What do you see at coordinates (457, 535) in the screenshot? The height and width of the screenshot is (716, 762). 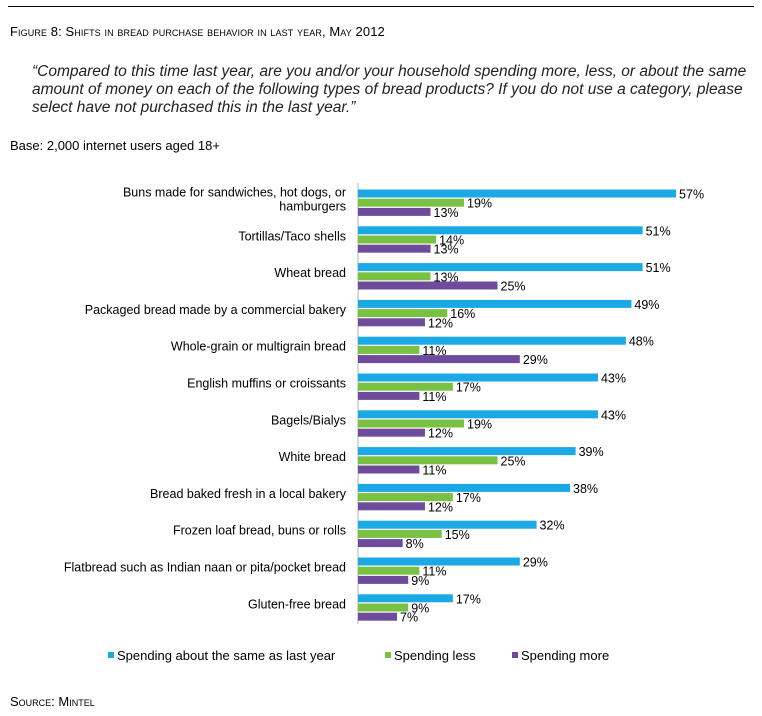 I see `data-label: 15%` at bounding box center [457, 535].